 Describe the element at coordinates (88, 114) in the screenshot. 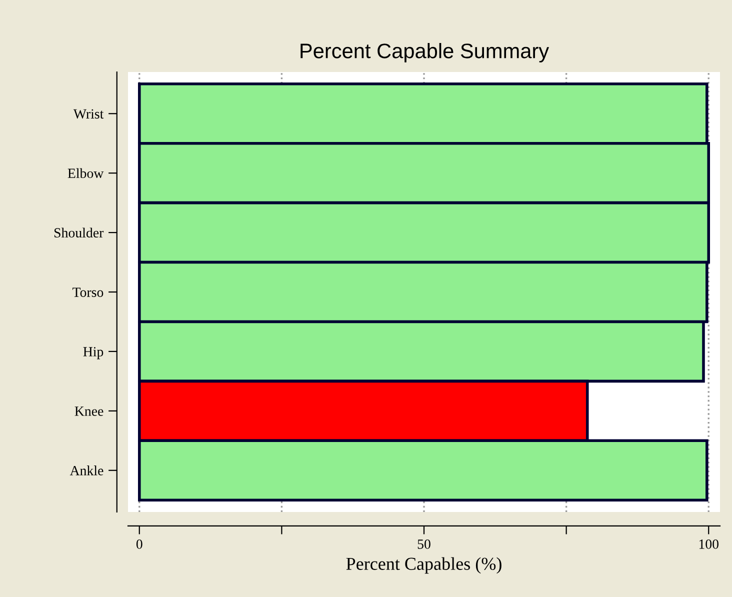

I see `y-tick-label: Wrist` at that location.